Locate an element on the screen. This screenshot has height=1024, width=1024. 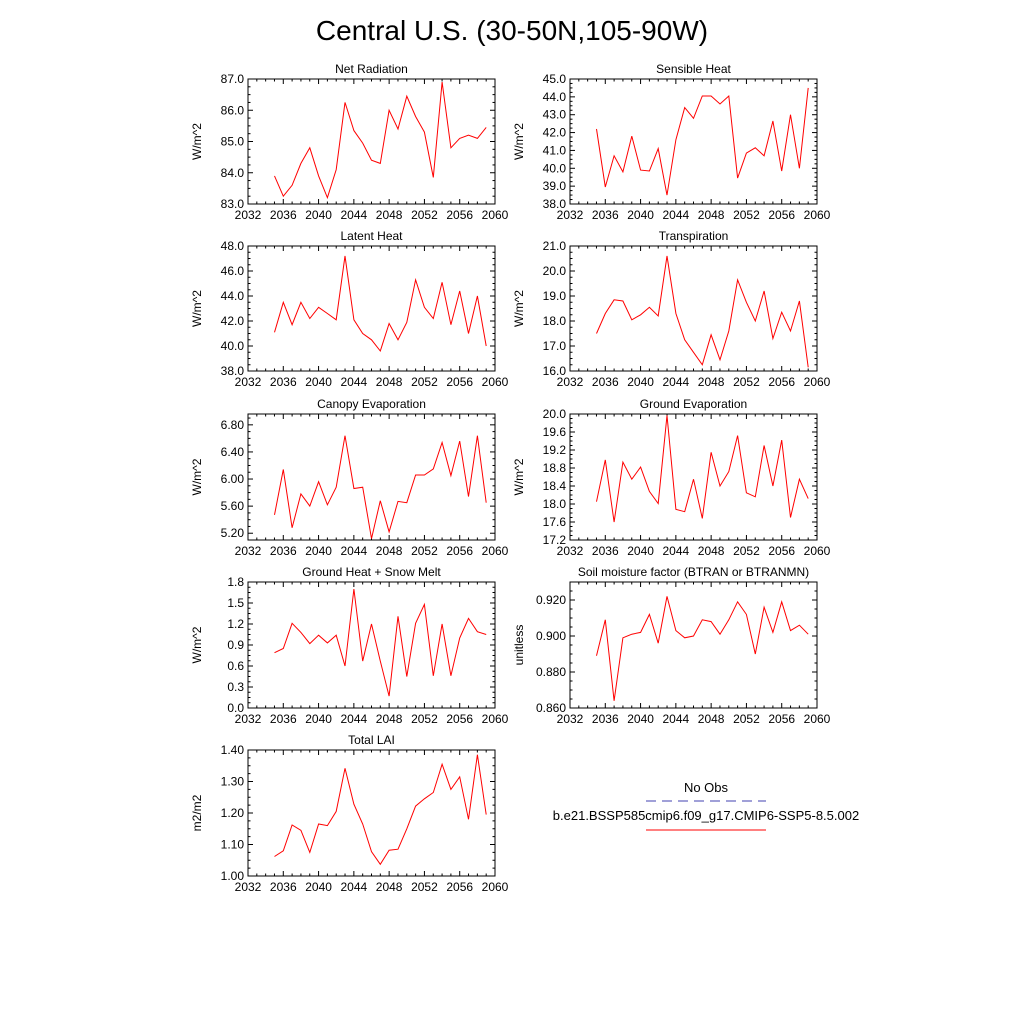
y-tick-label: 43.0 is located at coordinates (555, 115).